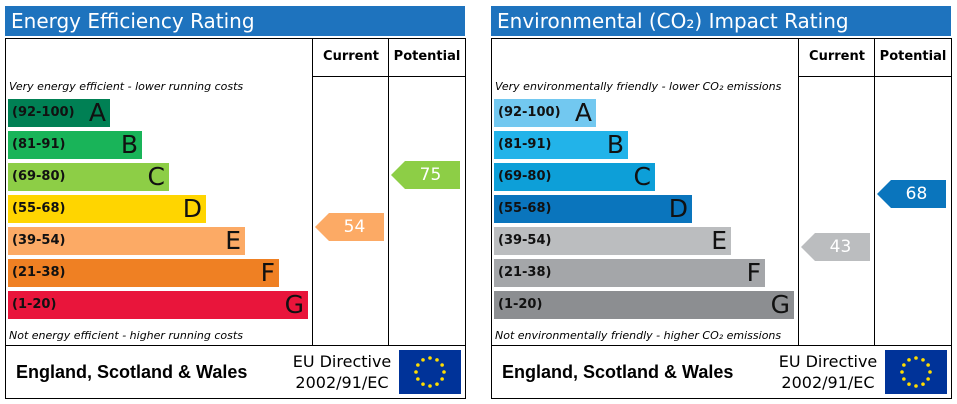  What do you see at coordinates (525, 240) in the screenshot?
I see `band-range: (39-54)` at bounding box center [525, 240].